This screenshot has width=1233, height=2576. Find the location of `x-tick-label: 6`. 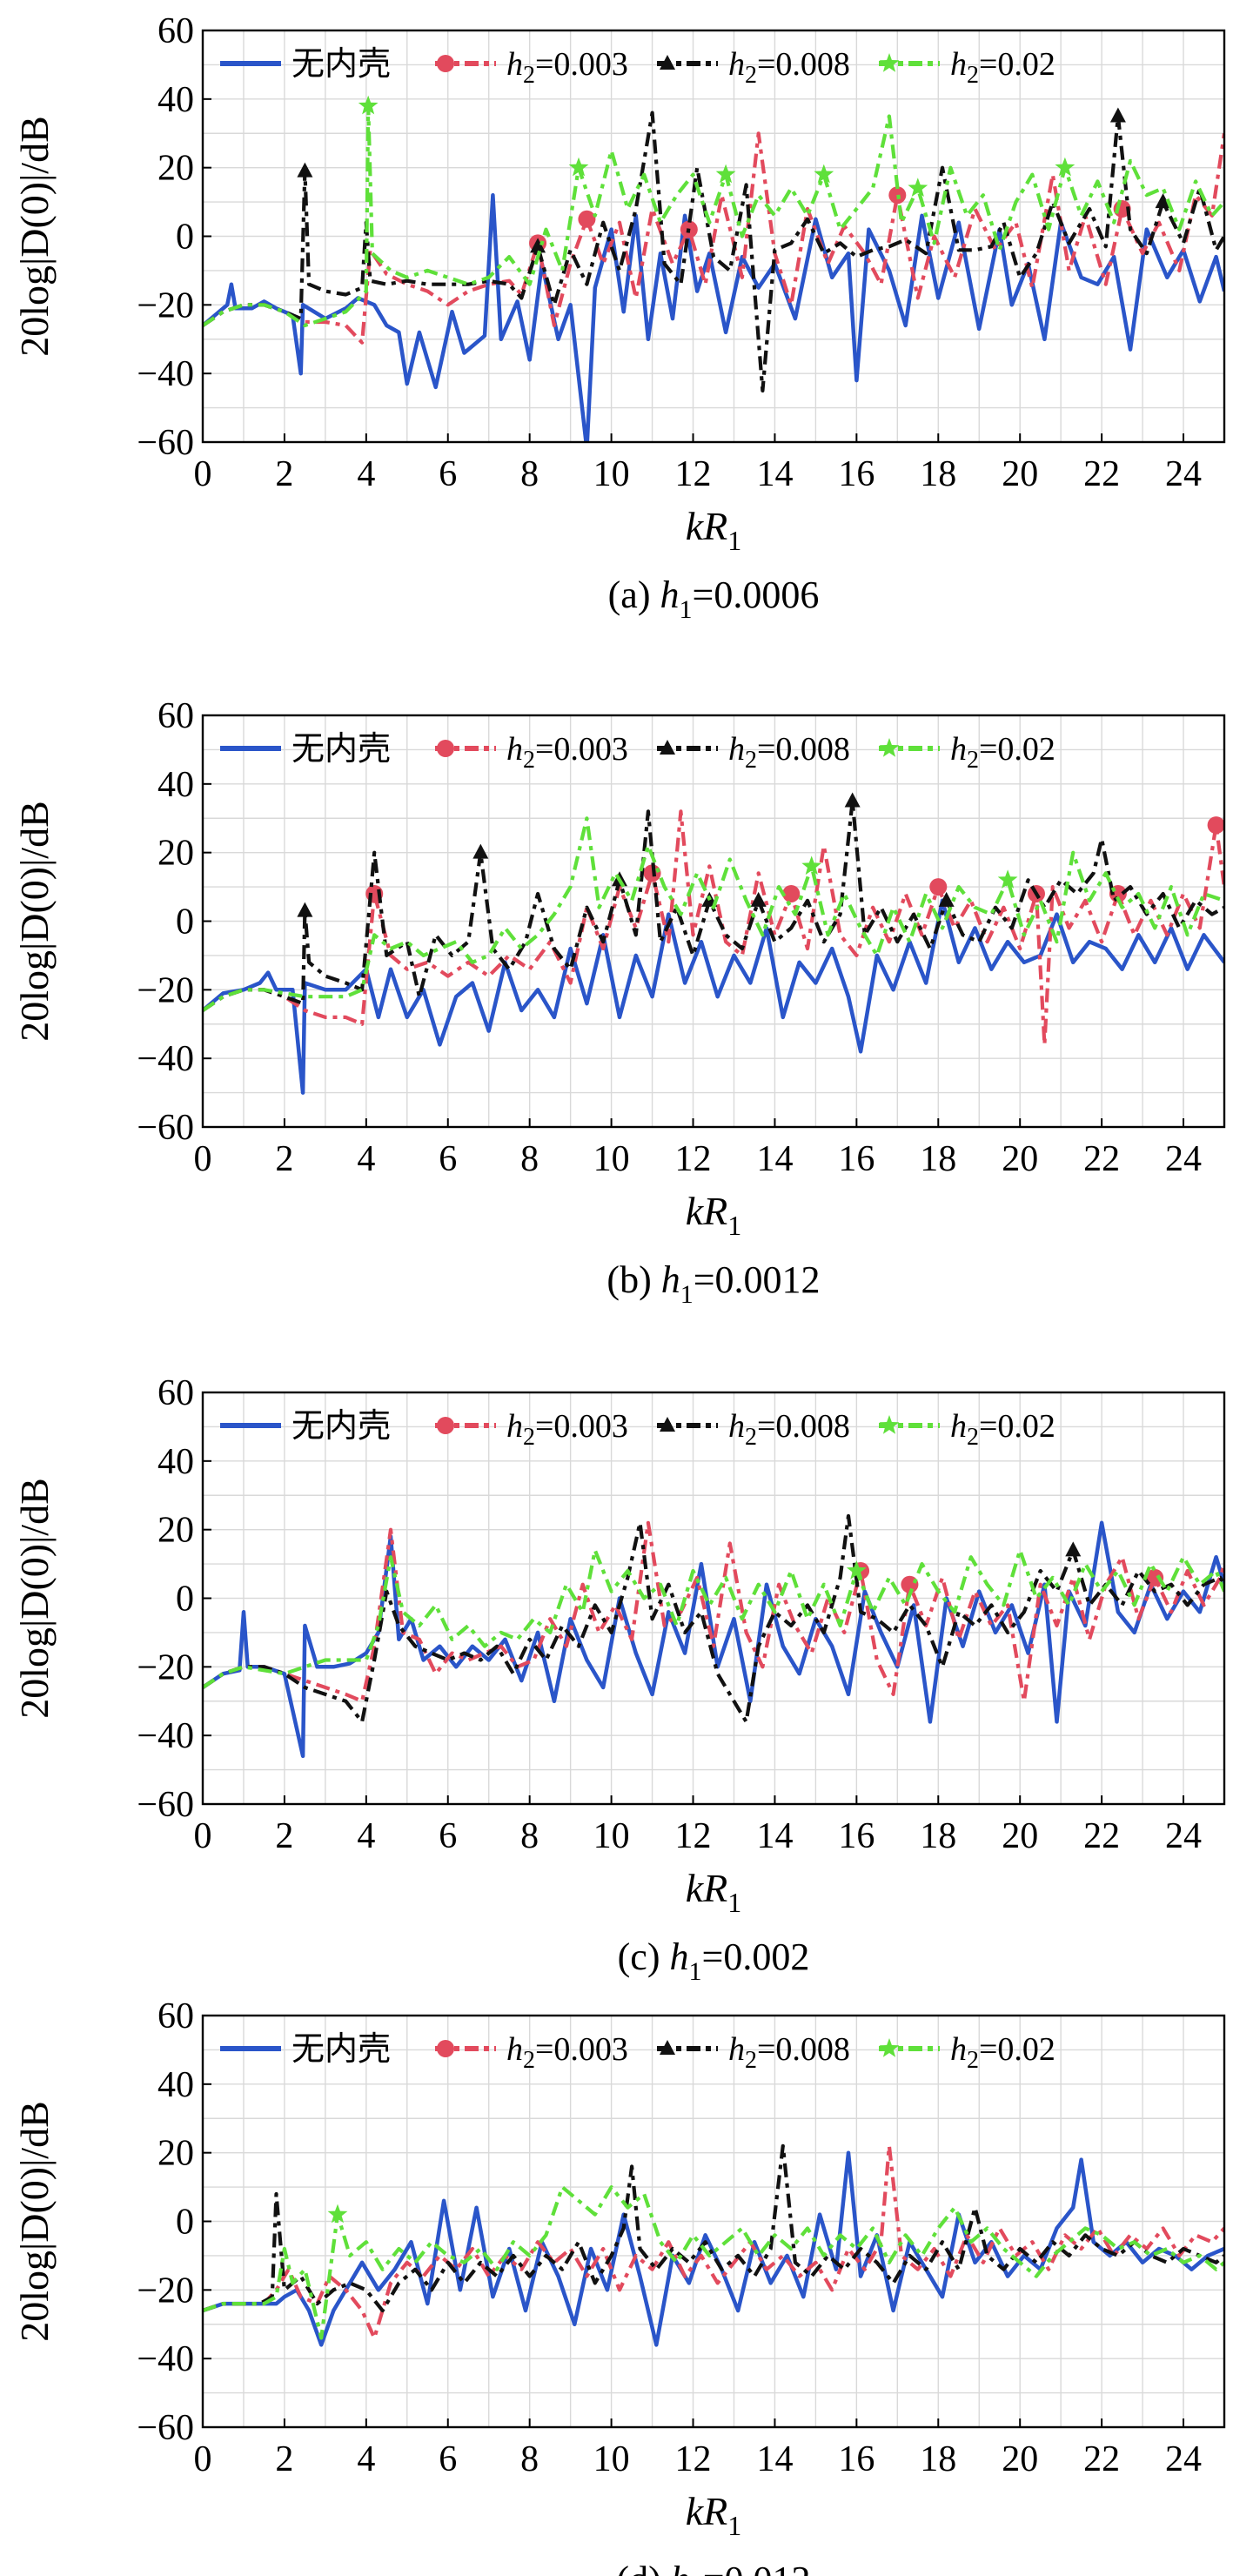

x-tick-label: 6 is located at coordinates (448, 1159).